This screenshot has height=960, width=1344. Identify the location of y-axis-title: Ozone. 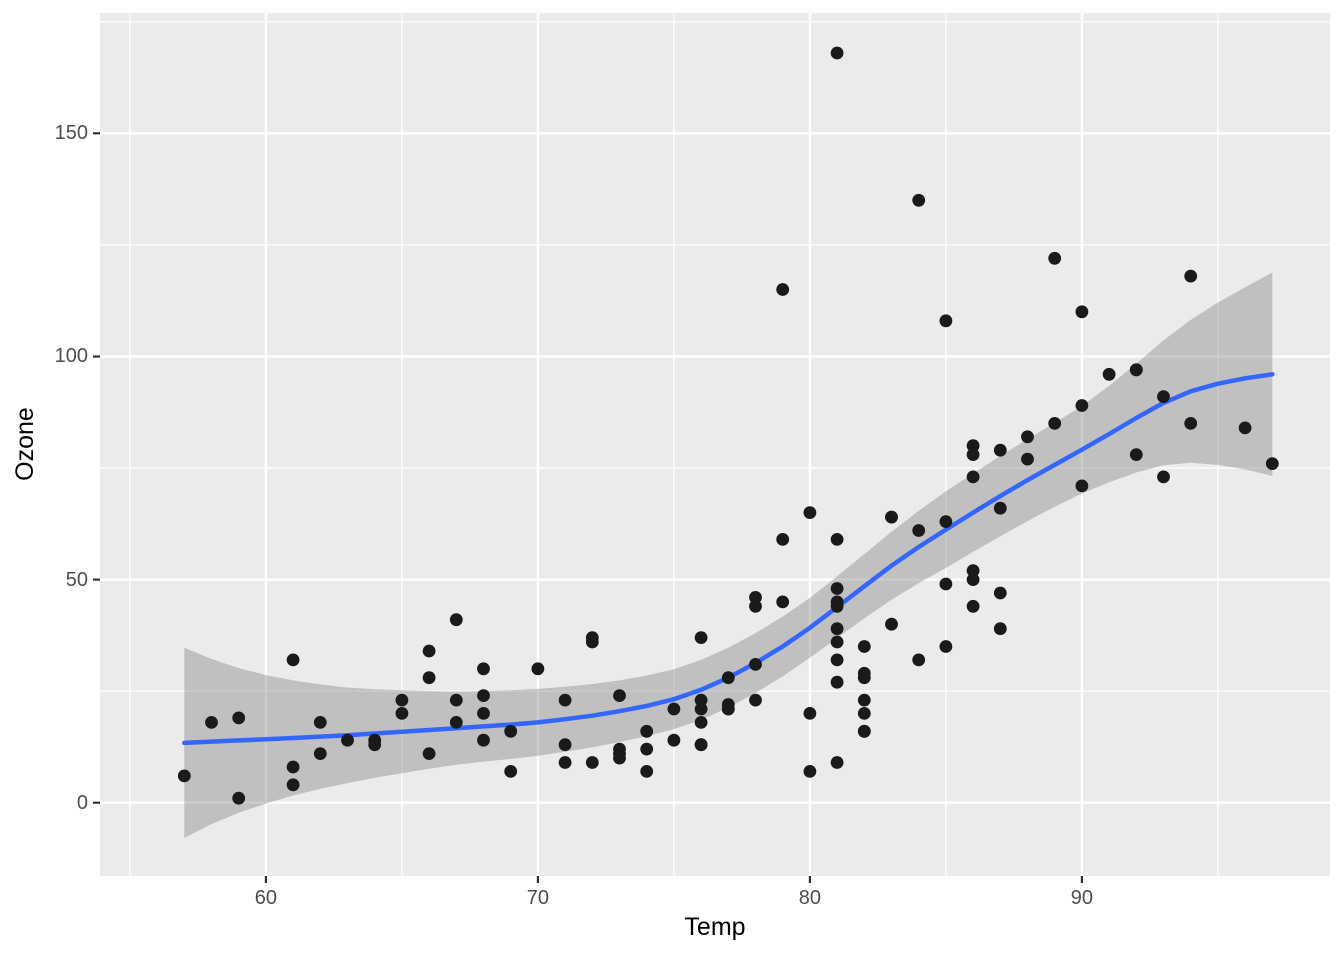
(25, 444).